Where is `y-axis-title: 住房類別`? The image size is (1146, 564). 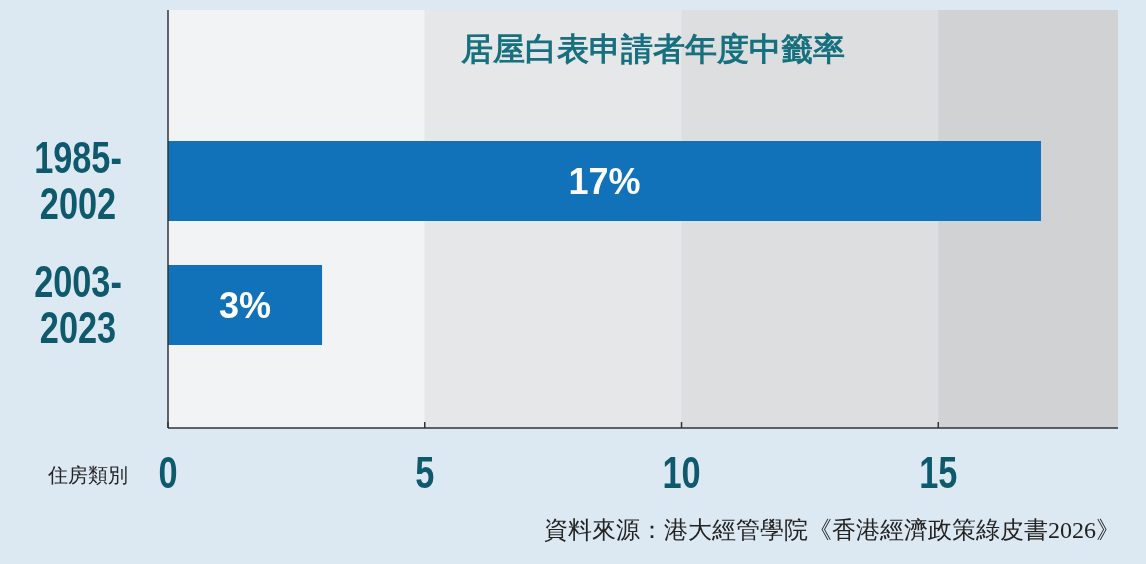
y-axis-title: 住房類別 is located at coordinates (87, 475).